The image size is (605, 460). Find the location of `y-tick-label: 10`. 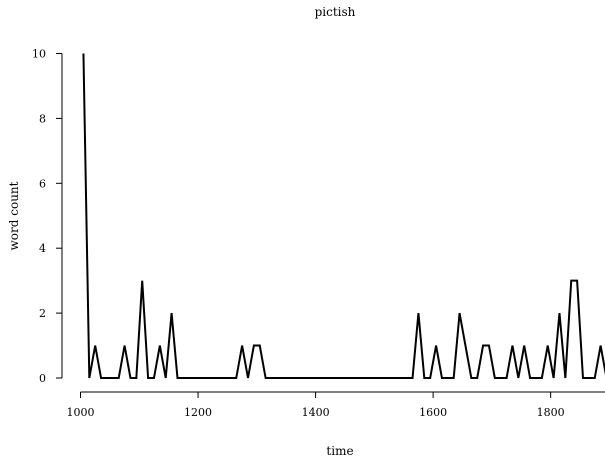

y-tick-label: 10 is located at coordinates (39, 54).